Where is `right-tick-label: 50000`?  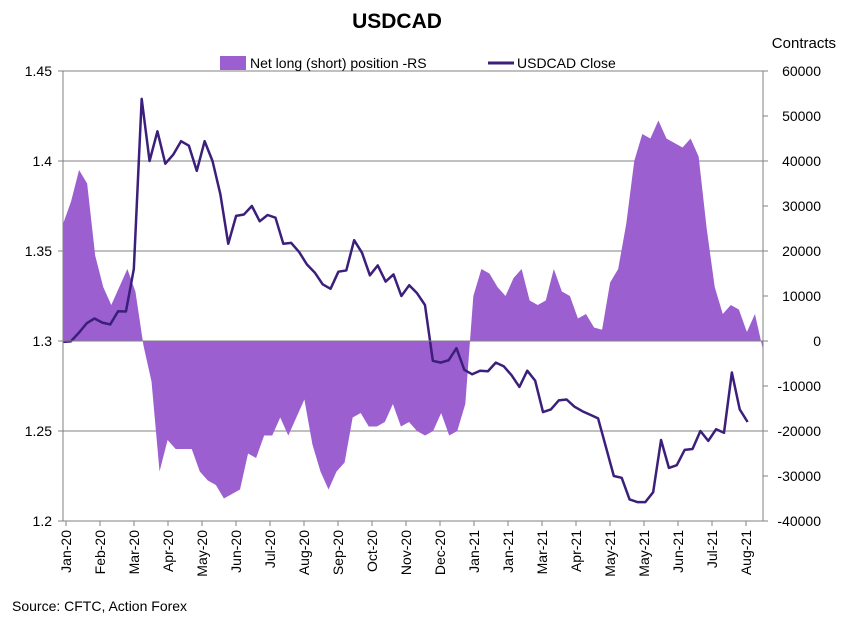 right-tick-label: 50000 is located at coordinates (801, 116).